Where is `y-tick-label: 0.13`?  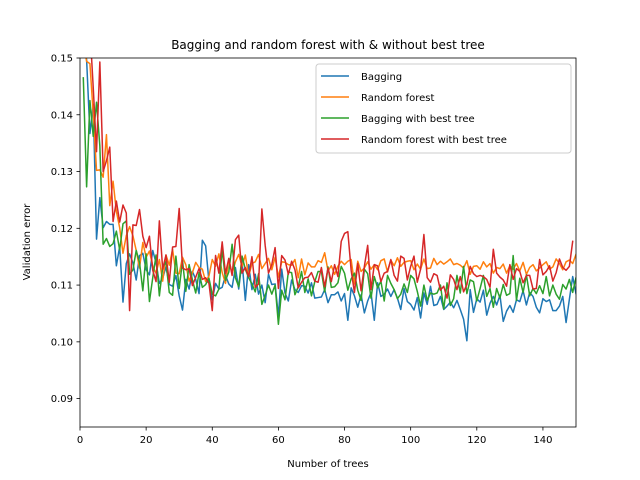 y-tick-label: 0.13 is located at coordinates (62, 172).